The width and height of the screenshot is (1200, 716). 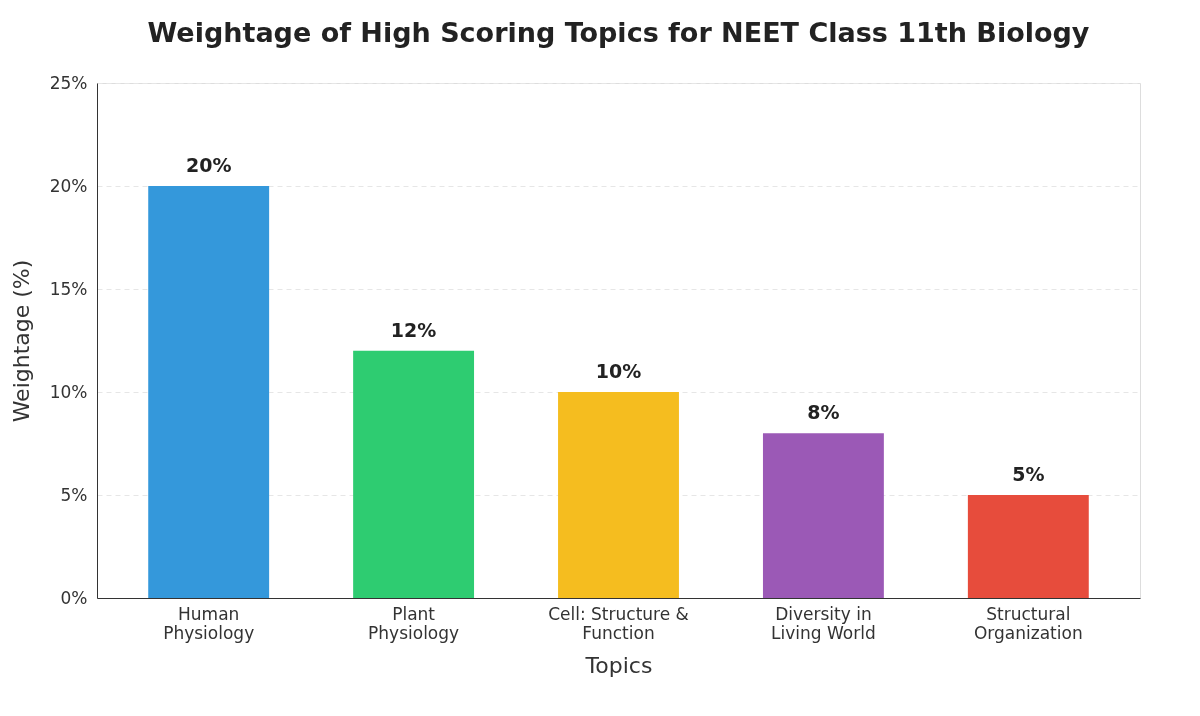 What do you see at coordinates (21, 341) in the screenshot?
I see `y-axis-title: Weightage (%)` at bounding box center [21, 341].